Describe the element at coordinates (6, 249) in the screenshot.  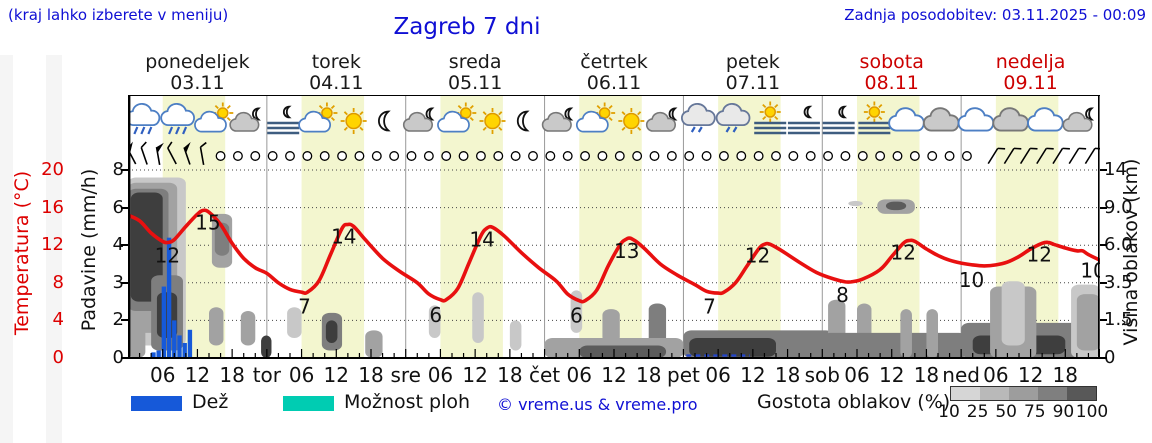
I see `margin-strip-left` at that location.